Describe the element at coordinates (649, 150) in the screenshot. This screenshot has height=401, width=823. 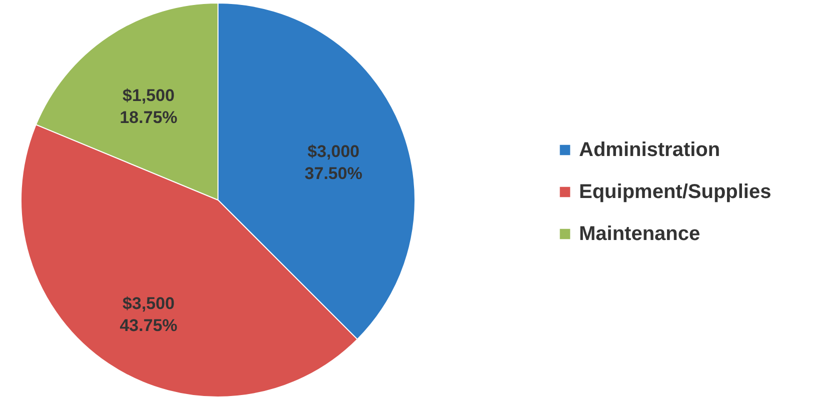
I see `legend-label: Administration` at that location.